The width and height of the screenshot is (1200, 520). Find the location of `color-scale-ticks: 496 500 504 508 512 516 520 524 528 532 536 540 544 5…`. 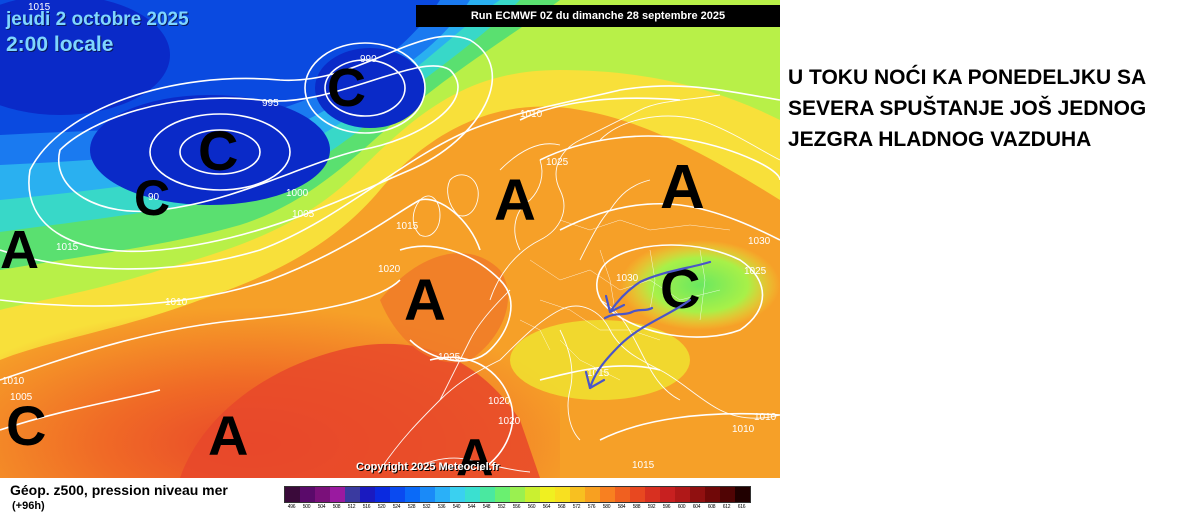

color-scale-ticks: 496 500 504 508 512 516 520 524 528 532 536 540 544 5… is located at coordinates (516, 507).